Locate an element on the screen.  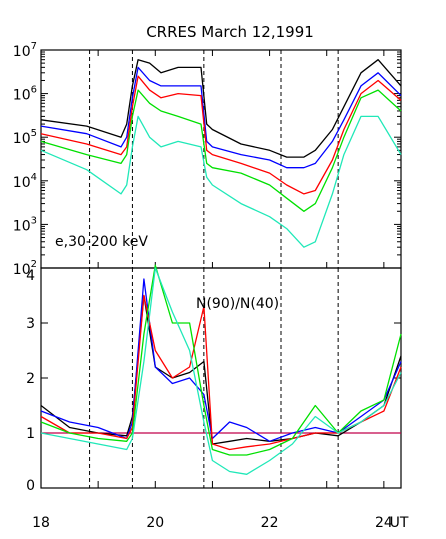
flux-y-tick-label: 10² is located at coordinates (25, 268).